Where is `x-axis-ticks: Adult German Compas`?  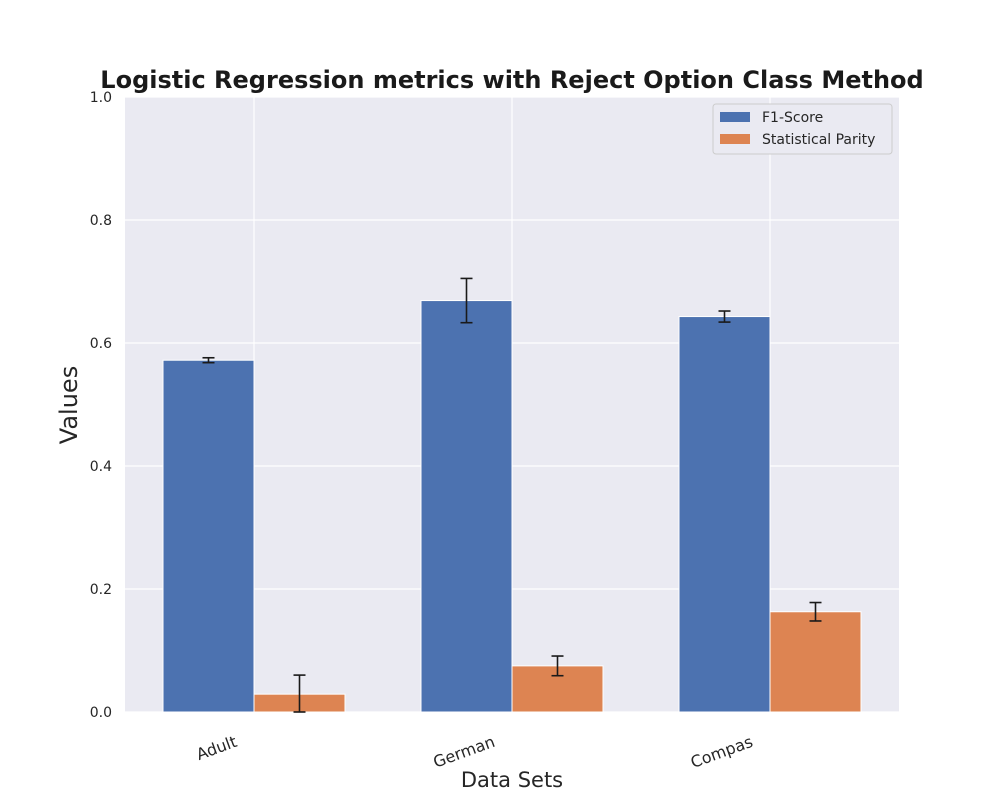
x-axis-ticks: Adult German Compas is located at coordinates (475, 752).